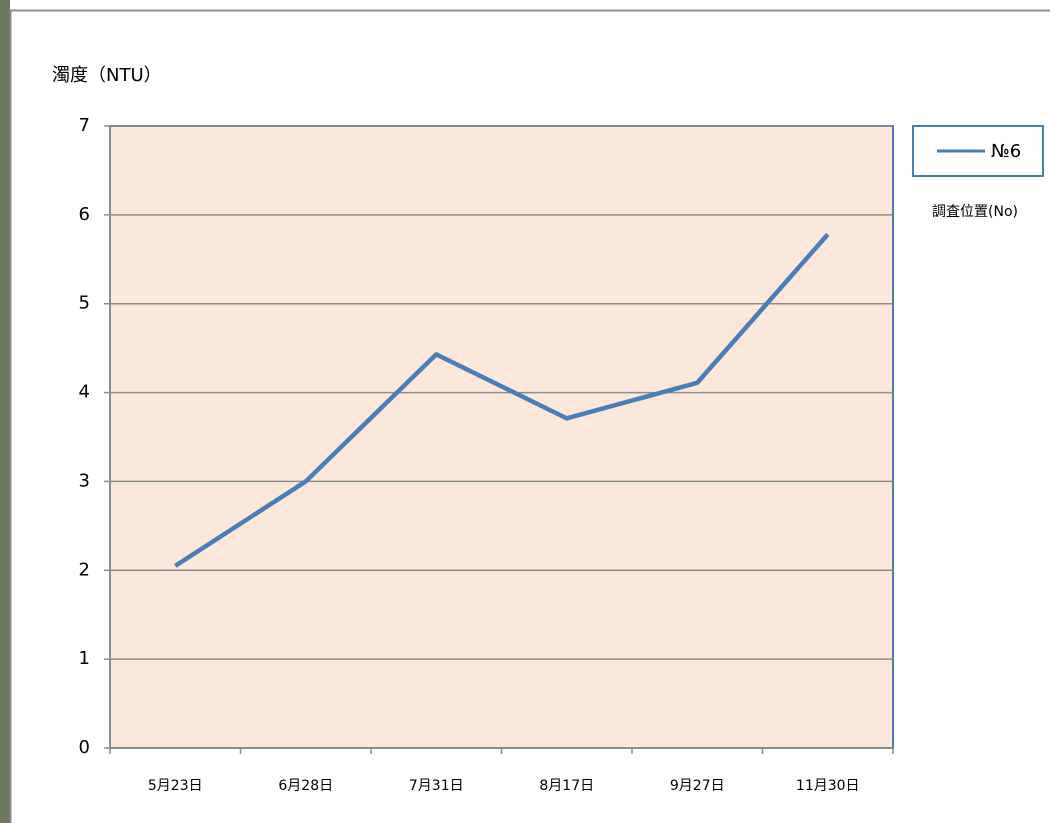 The height and width of the screenshot is (823, 1050). Describe the element at coordinates (305, 786) in the screenshot. I see `x-tick-label: 6月28日` at that location.